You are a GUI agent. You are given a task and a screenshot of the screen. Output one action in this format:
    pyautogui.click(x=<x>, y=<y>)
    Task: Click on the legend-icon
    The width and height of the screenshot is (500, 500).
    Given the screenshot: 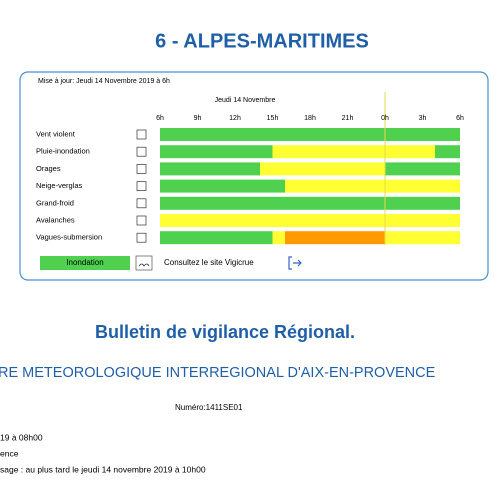 What is the action you would take?
    pyautogui.click(x=144, y=263)
    